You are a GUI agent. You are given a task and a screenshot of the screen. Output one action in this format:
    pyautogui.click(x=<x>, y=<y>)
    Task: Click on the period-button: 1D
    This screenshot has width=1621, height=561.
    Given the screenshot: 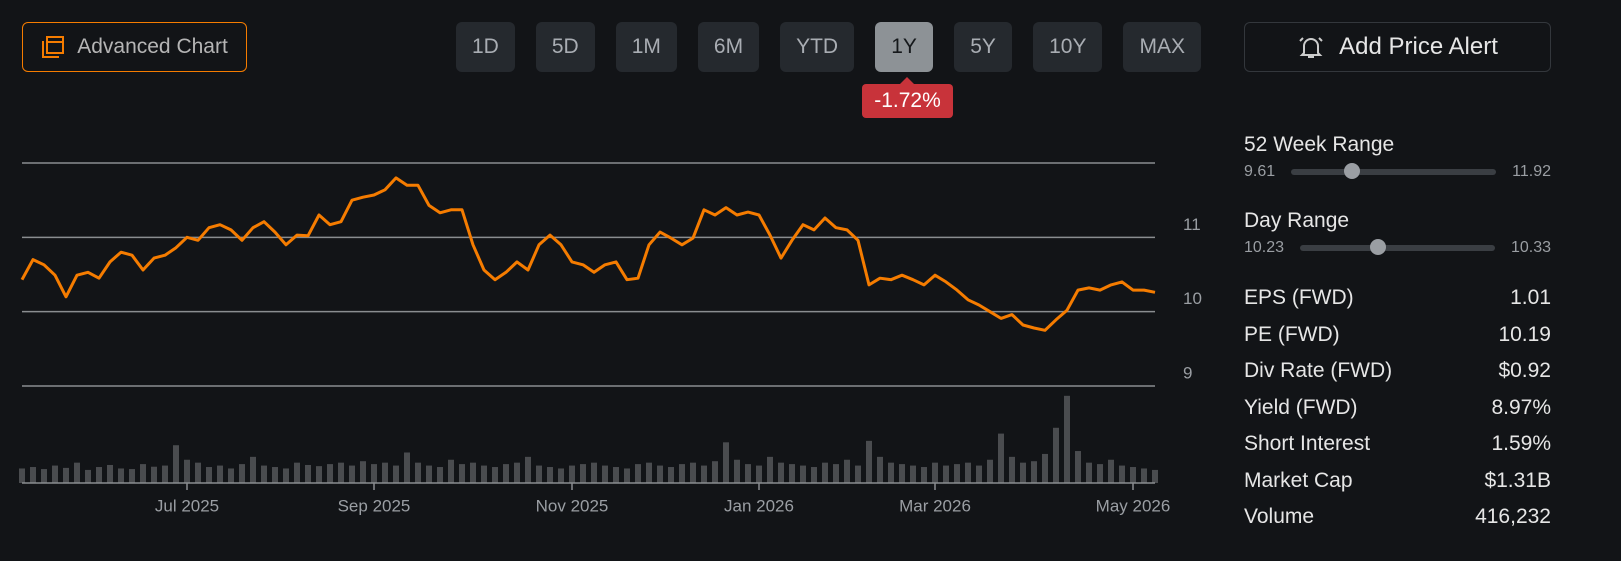 What is the action you would take?
    pyautogui.click(x=485, y=47)
    